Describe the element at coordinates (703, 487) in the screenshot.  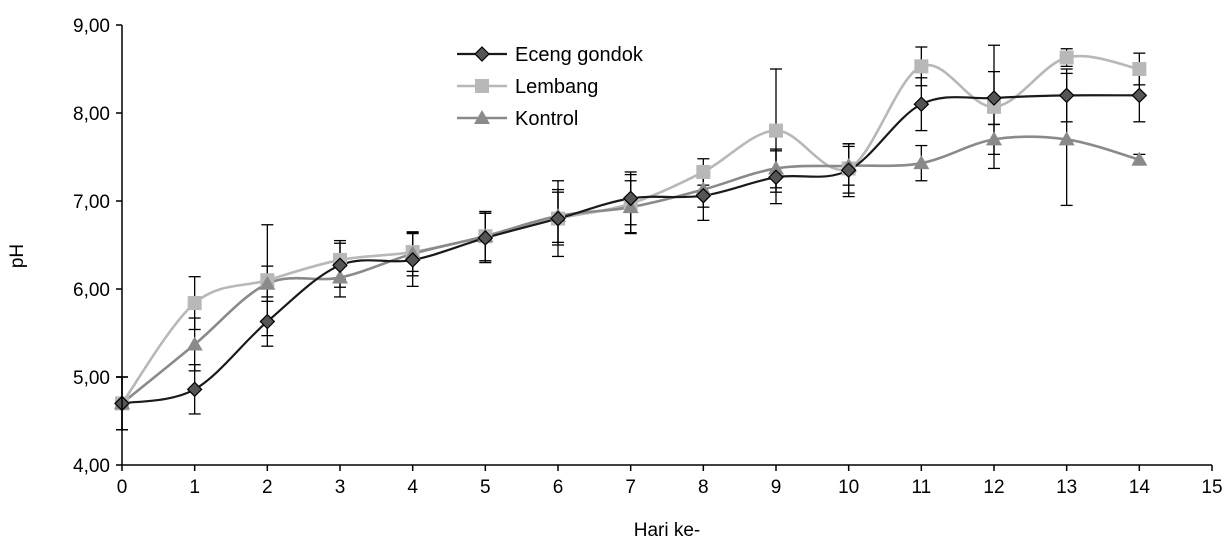
I see `x-tick-label: 8` at that location.